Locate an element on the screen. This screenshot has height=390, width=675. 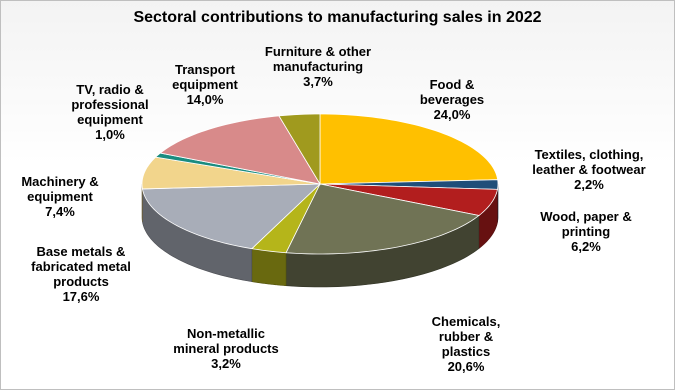
slice-label-non-metallic: Non-metallic mineral products 3,2% is located at coordinates (226, 348).